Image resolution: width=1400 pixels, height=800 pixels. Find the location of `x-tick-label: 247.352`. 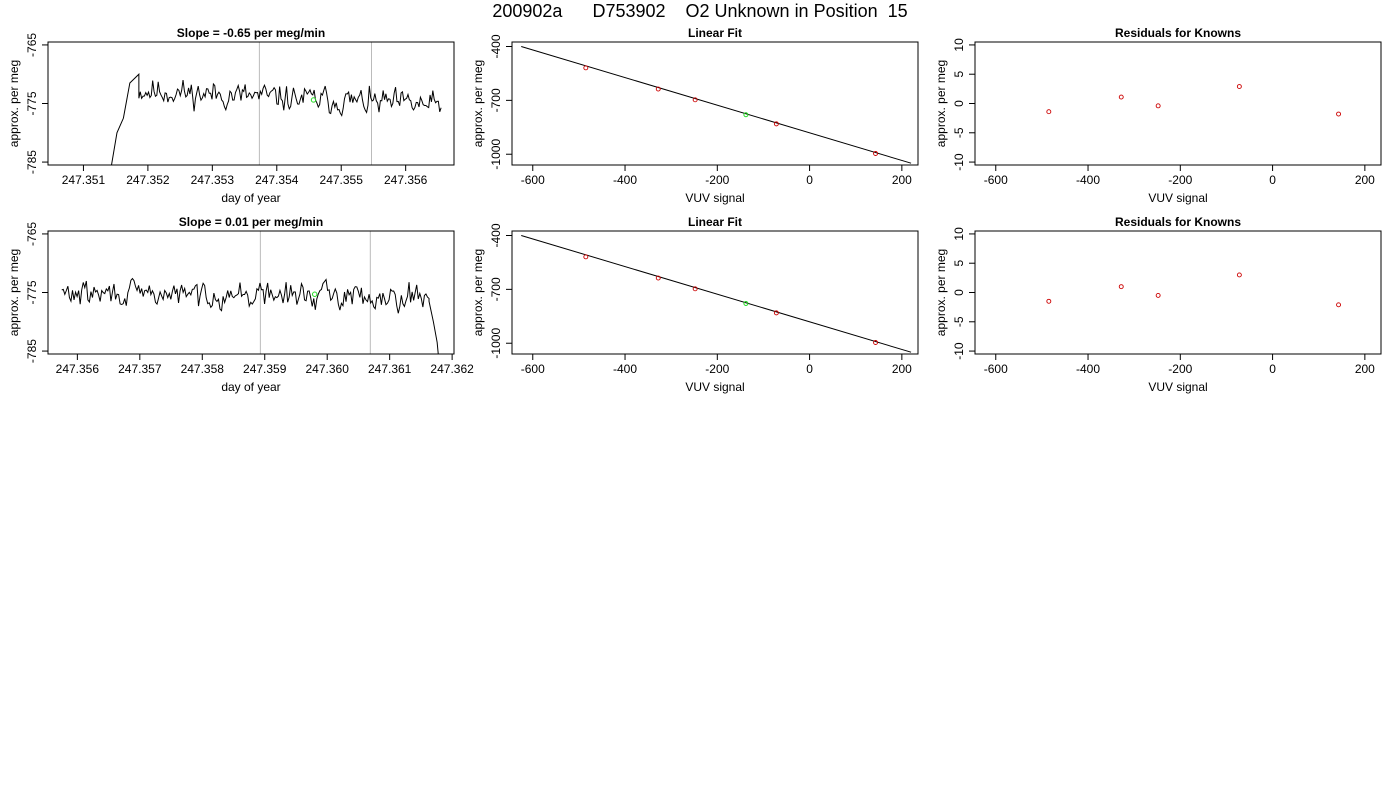

x-tick-label: 247.352 is located at coordinates (148, 180).